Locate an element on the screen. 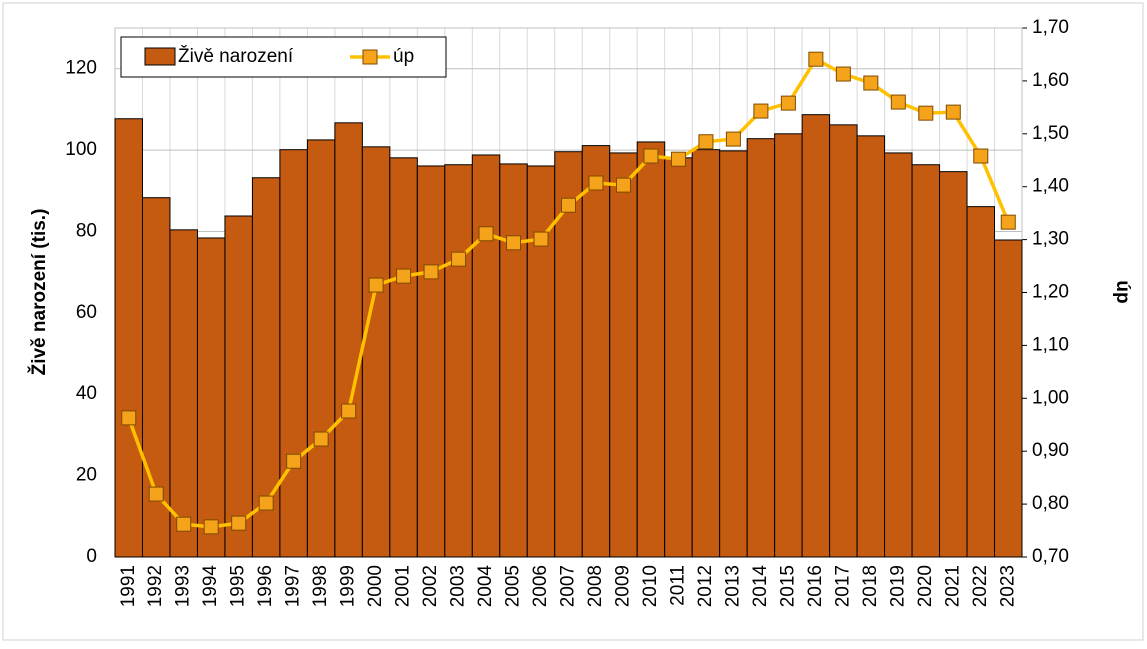  y-axis-title: Živě narození (tis.) is located at coordinates (39, 292).